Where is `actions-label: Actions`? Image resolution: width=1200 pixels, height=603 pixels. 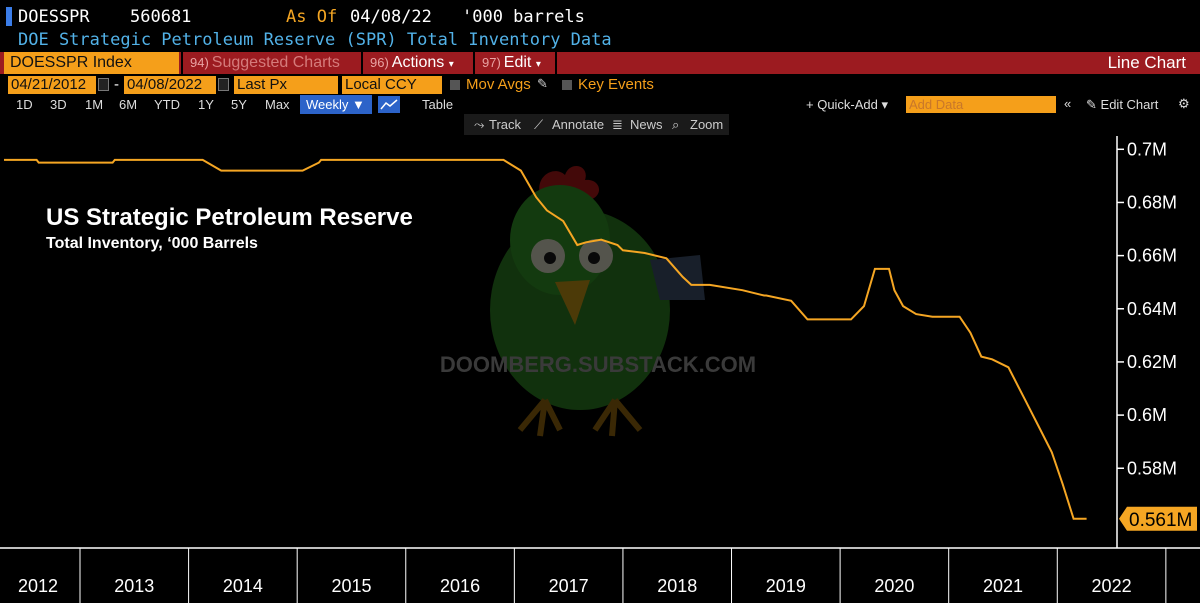
actions-label: Actions is located at coordinates (418, 62).